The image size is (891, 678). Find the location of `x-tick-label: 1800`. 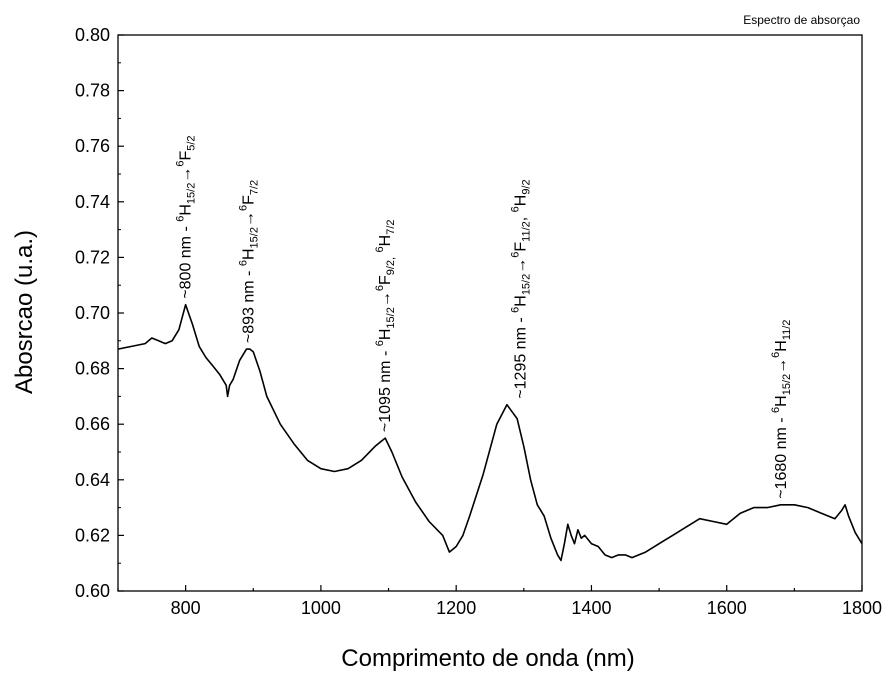

x-tick-label: 1800 is located at coordinates (862, 608).